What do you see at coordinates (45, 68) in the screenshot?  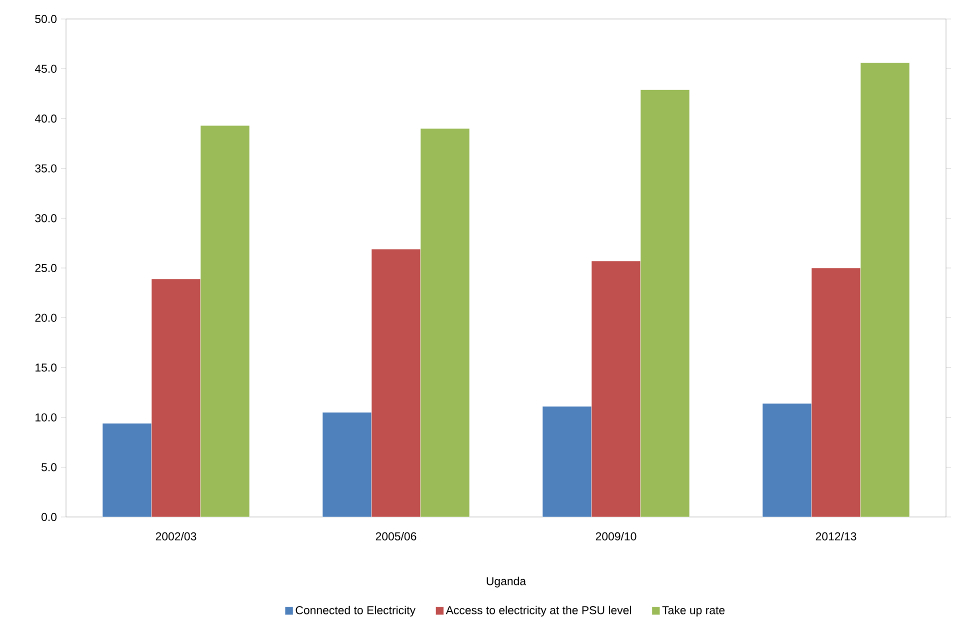 I see `y-tick-label: 45.0` at bounding box center [45, 68].